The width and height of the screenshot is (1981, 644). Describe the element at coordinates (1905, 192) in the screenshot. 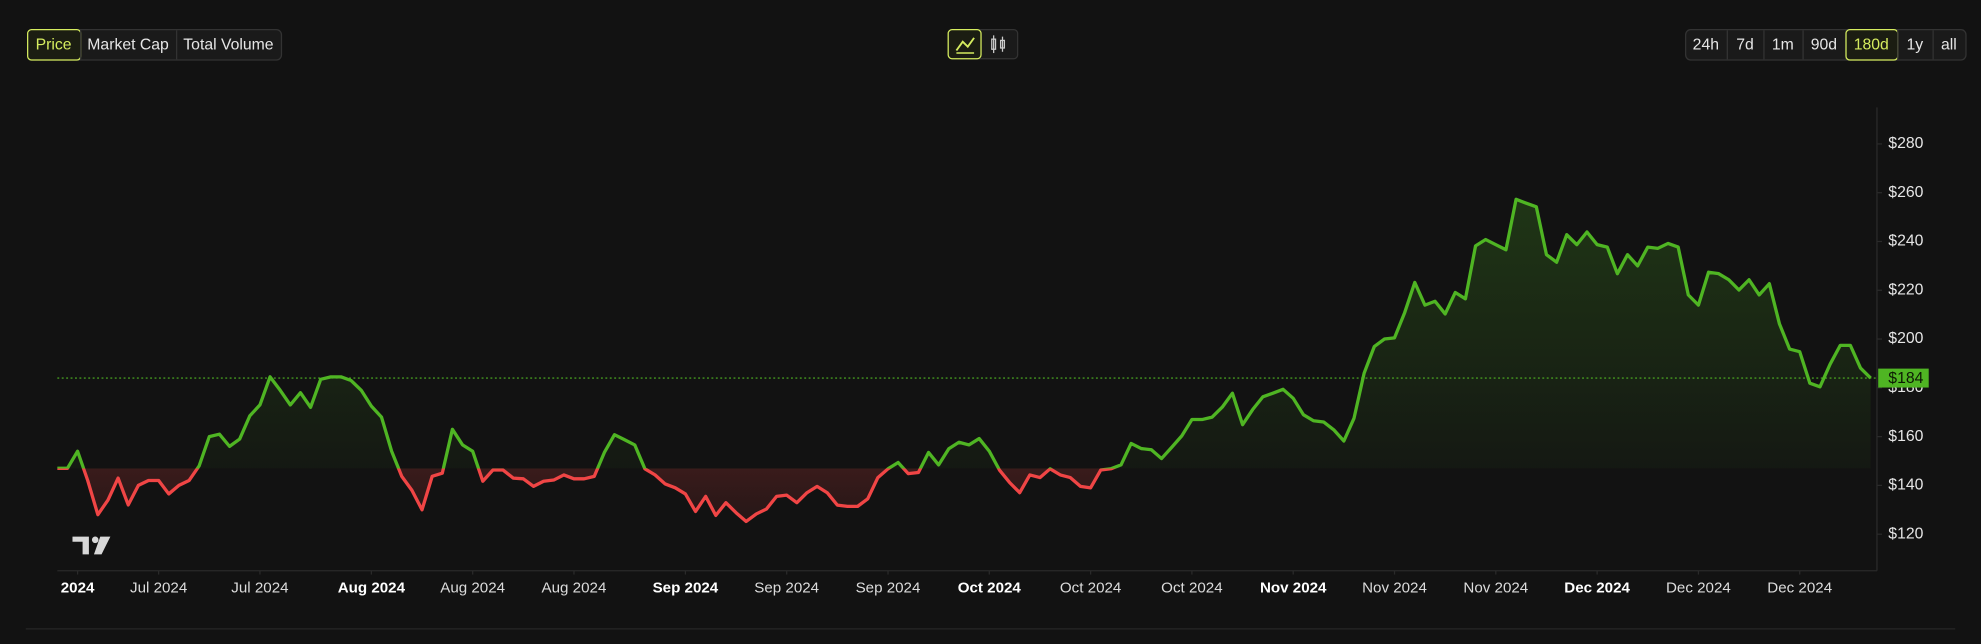

I see `y-tick-label: $260` at that location.